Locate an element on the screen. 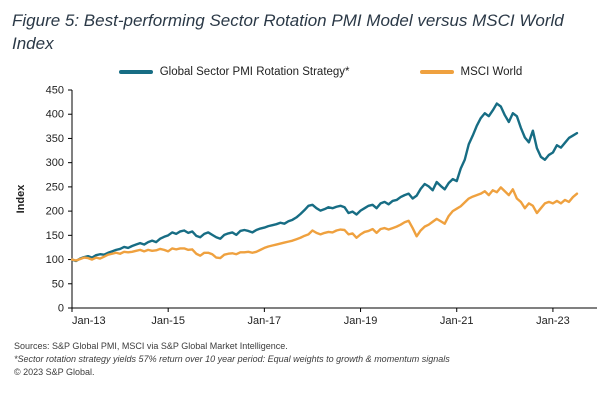  y-tick-label: 300 is located at coordinates (55, 163).